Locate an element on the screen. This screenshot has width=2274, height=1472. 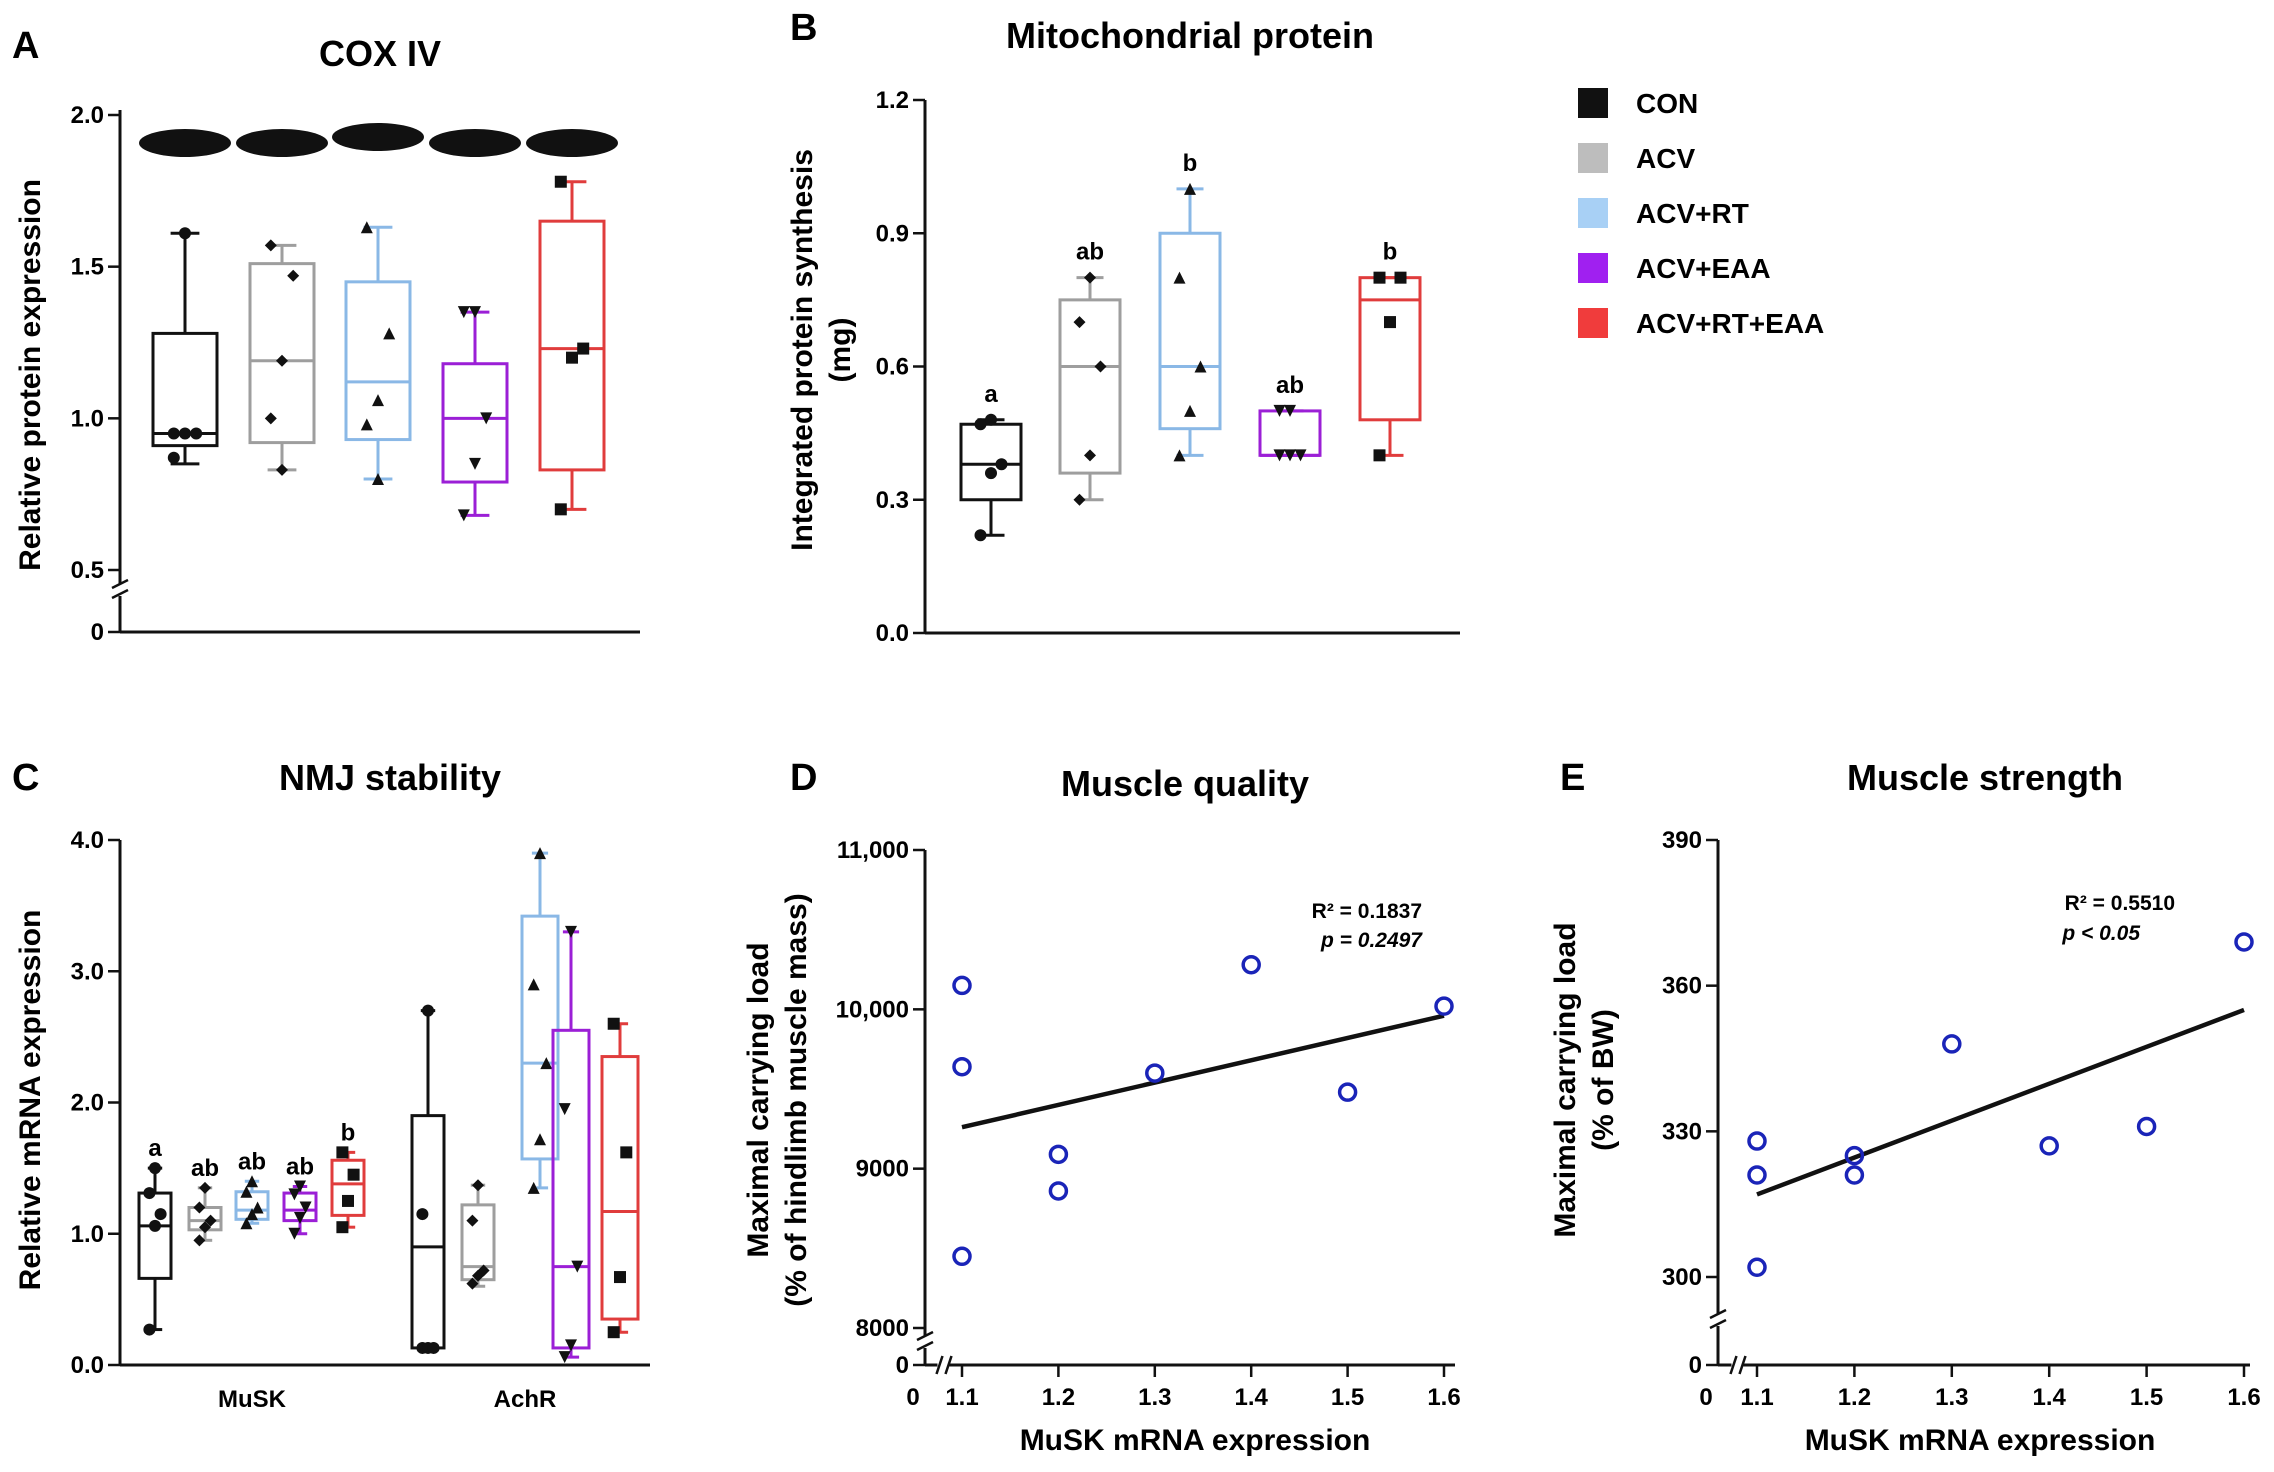
panel-a-axis-break-slash-top is located at coordinates (120, 584).